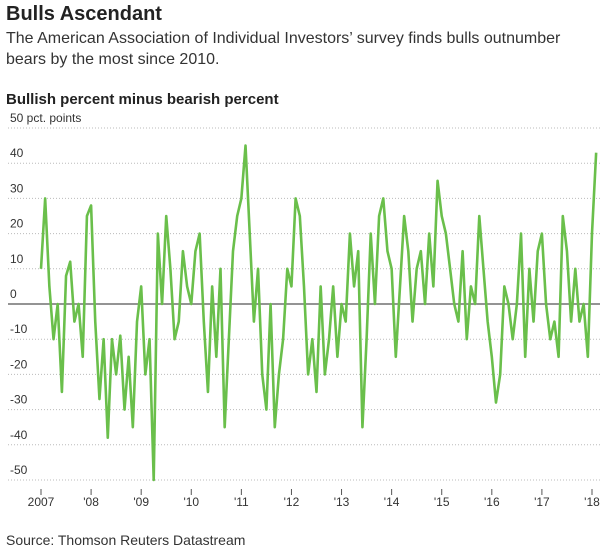 The width and height of the screenshot is (607, 551). What do you see at coordinates (84, 14) in the screenshot?
I see `title: Bulls Ascendant` at bounding box center [84, 14].